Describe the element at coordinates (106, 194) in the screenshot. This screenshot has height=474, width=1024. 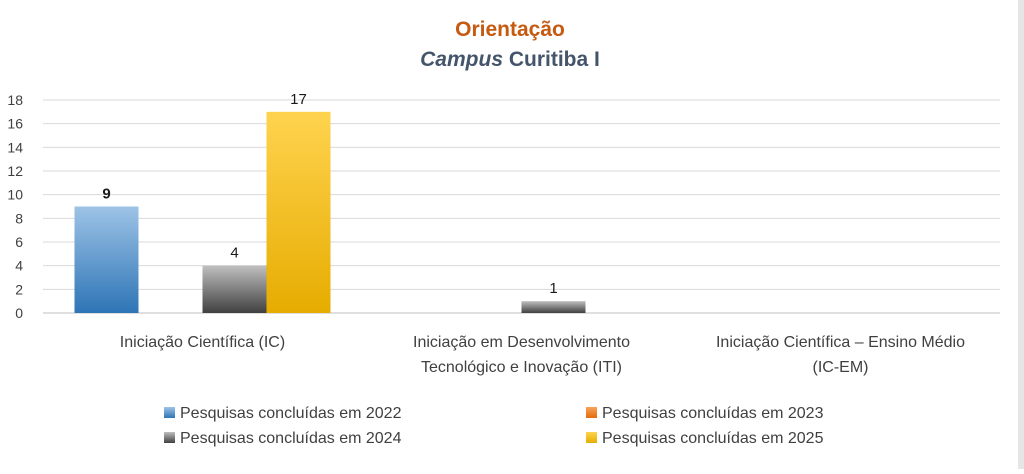
I see `data-label: 9` at that location.